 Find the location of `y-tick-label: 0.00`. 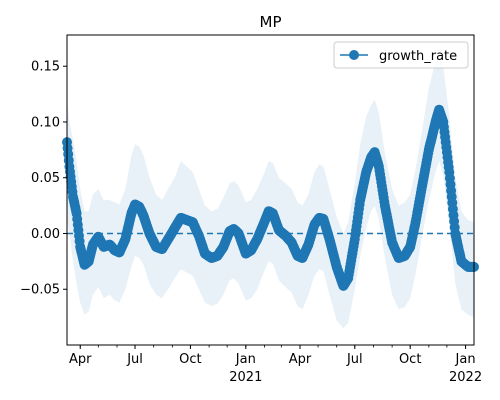

y-tick-label: 0.00 is located at coordinates (45, 234).